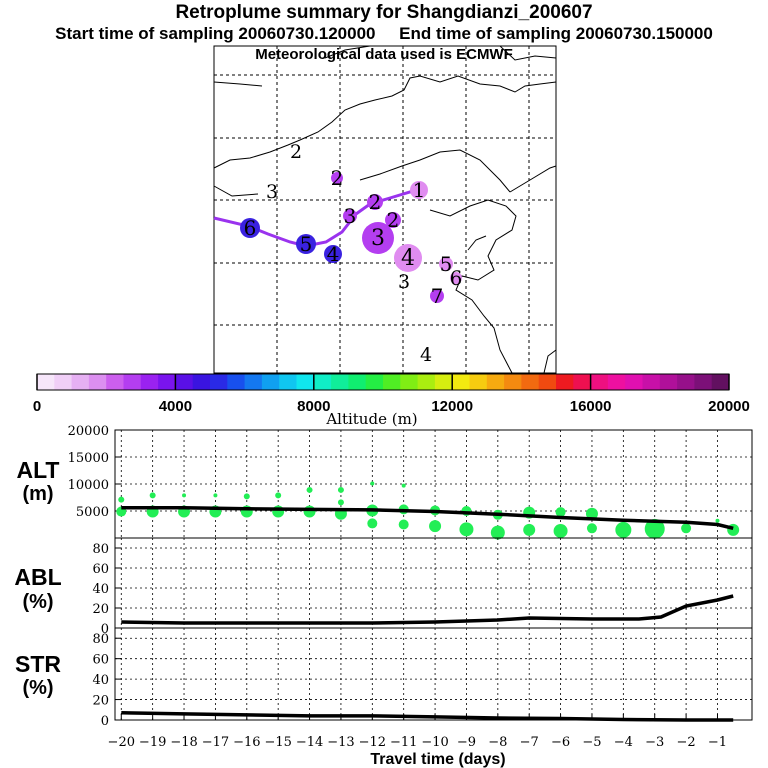  Describe the element at coordinates (38, 664) in the screenshot. I see `str-label: STR` at that location.